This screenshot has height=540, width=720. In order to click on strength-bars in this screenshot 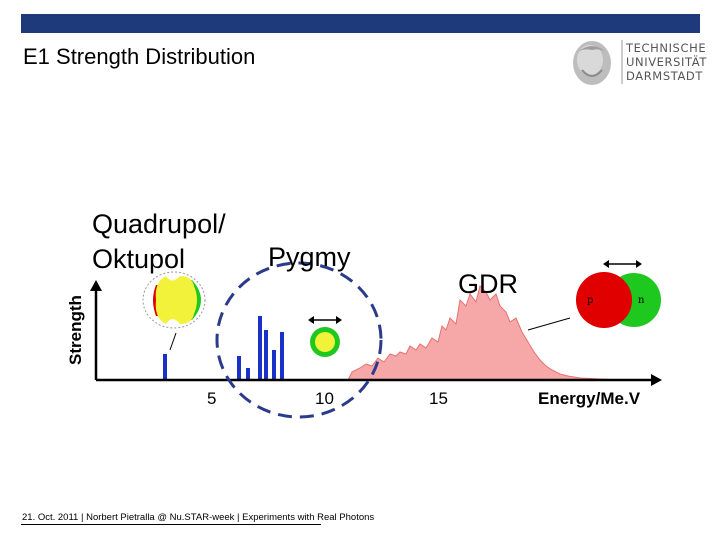, I will do `click(223, 348)`.